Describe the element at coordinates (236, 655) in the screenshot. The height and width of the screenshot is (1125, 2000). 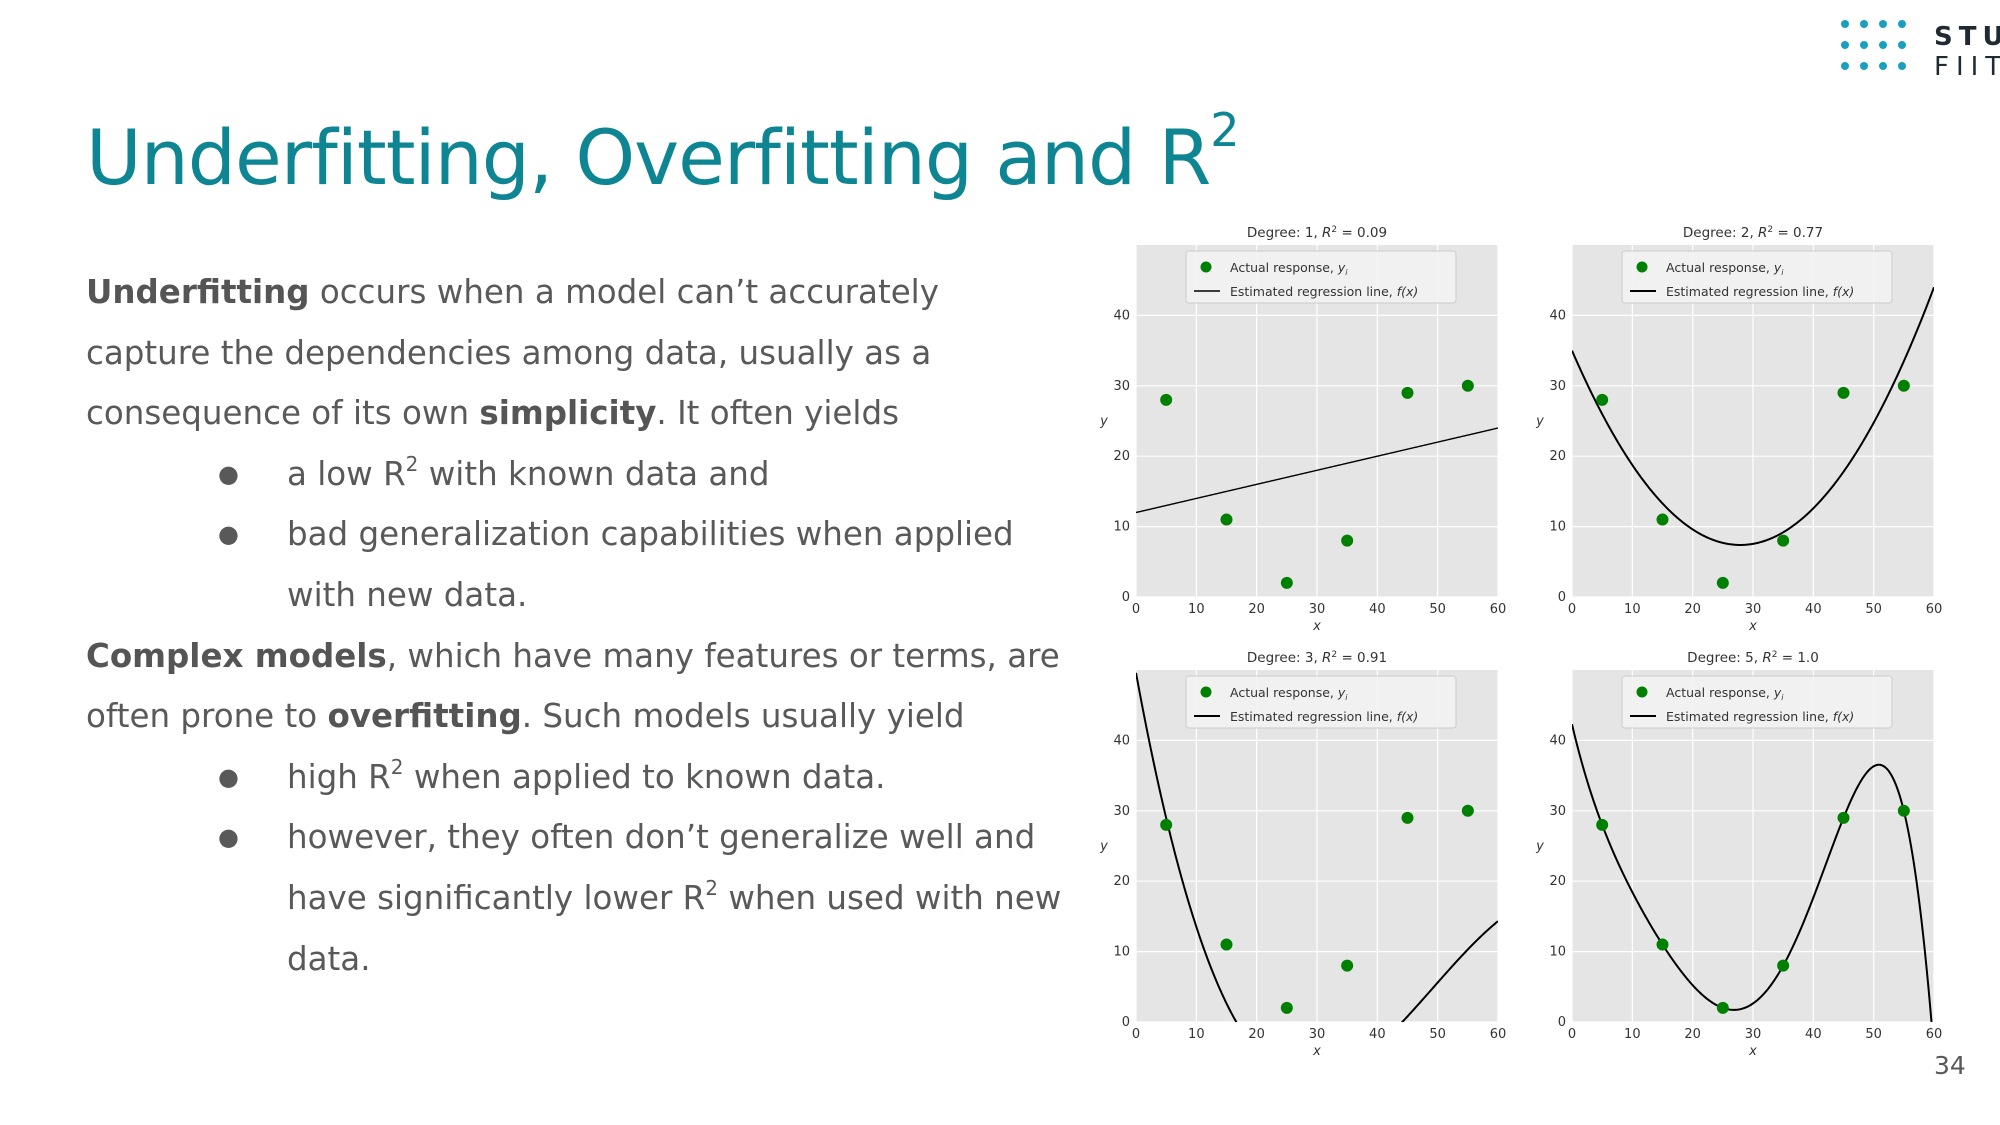
I see `term-complex-models: Complex models` at that location.